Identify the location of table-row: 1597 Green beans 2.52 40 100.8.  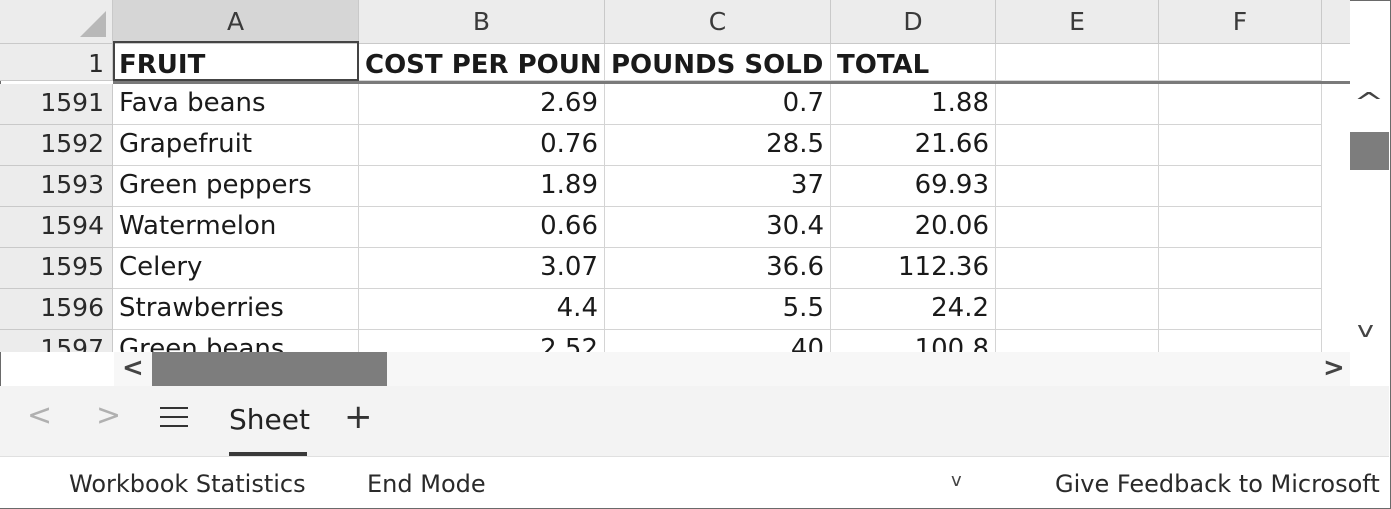
(675, 341).